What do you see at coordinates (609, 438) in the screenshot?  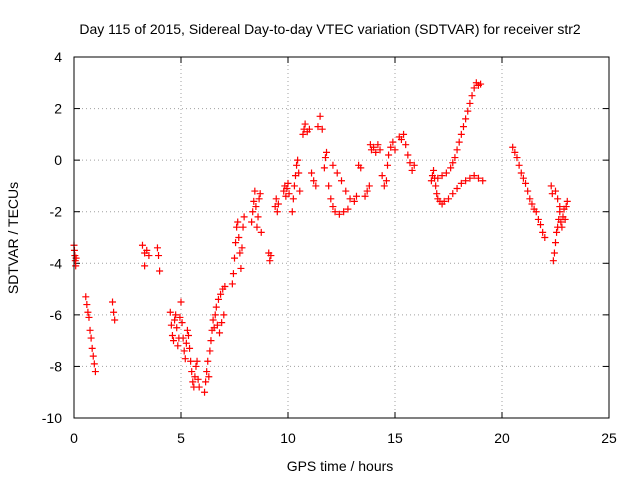 I see `x-tick-label: 25` at bounding box center [609, 438].